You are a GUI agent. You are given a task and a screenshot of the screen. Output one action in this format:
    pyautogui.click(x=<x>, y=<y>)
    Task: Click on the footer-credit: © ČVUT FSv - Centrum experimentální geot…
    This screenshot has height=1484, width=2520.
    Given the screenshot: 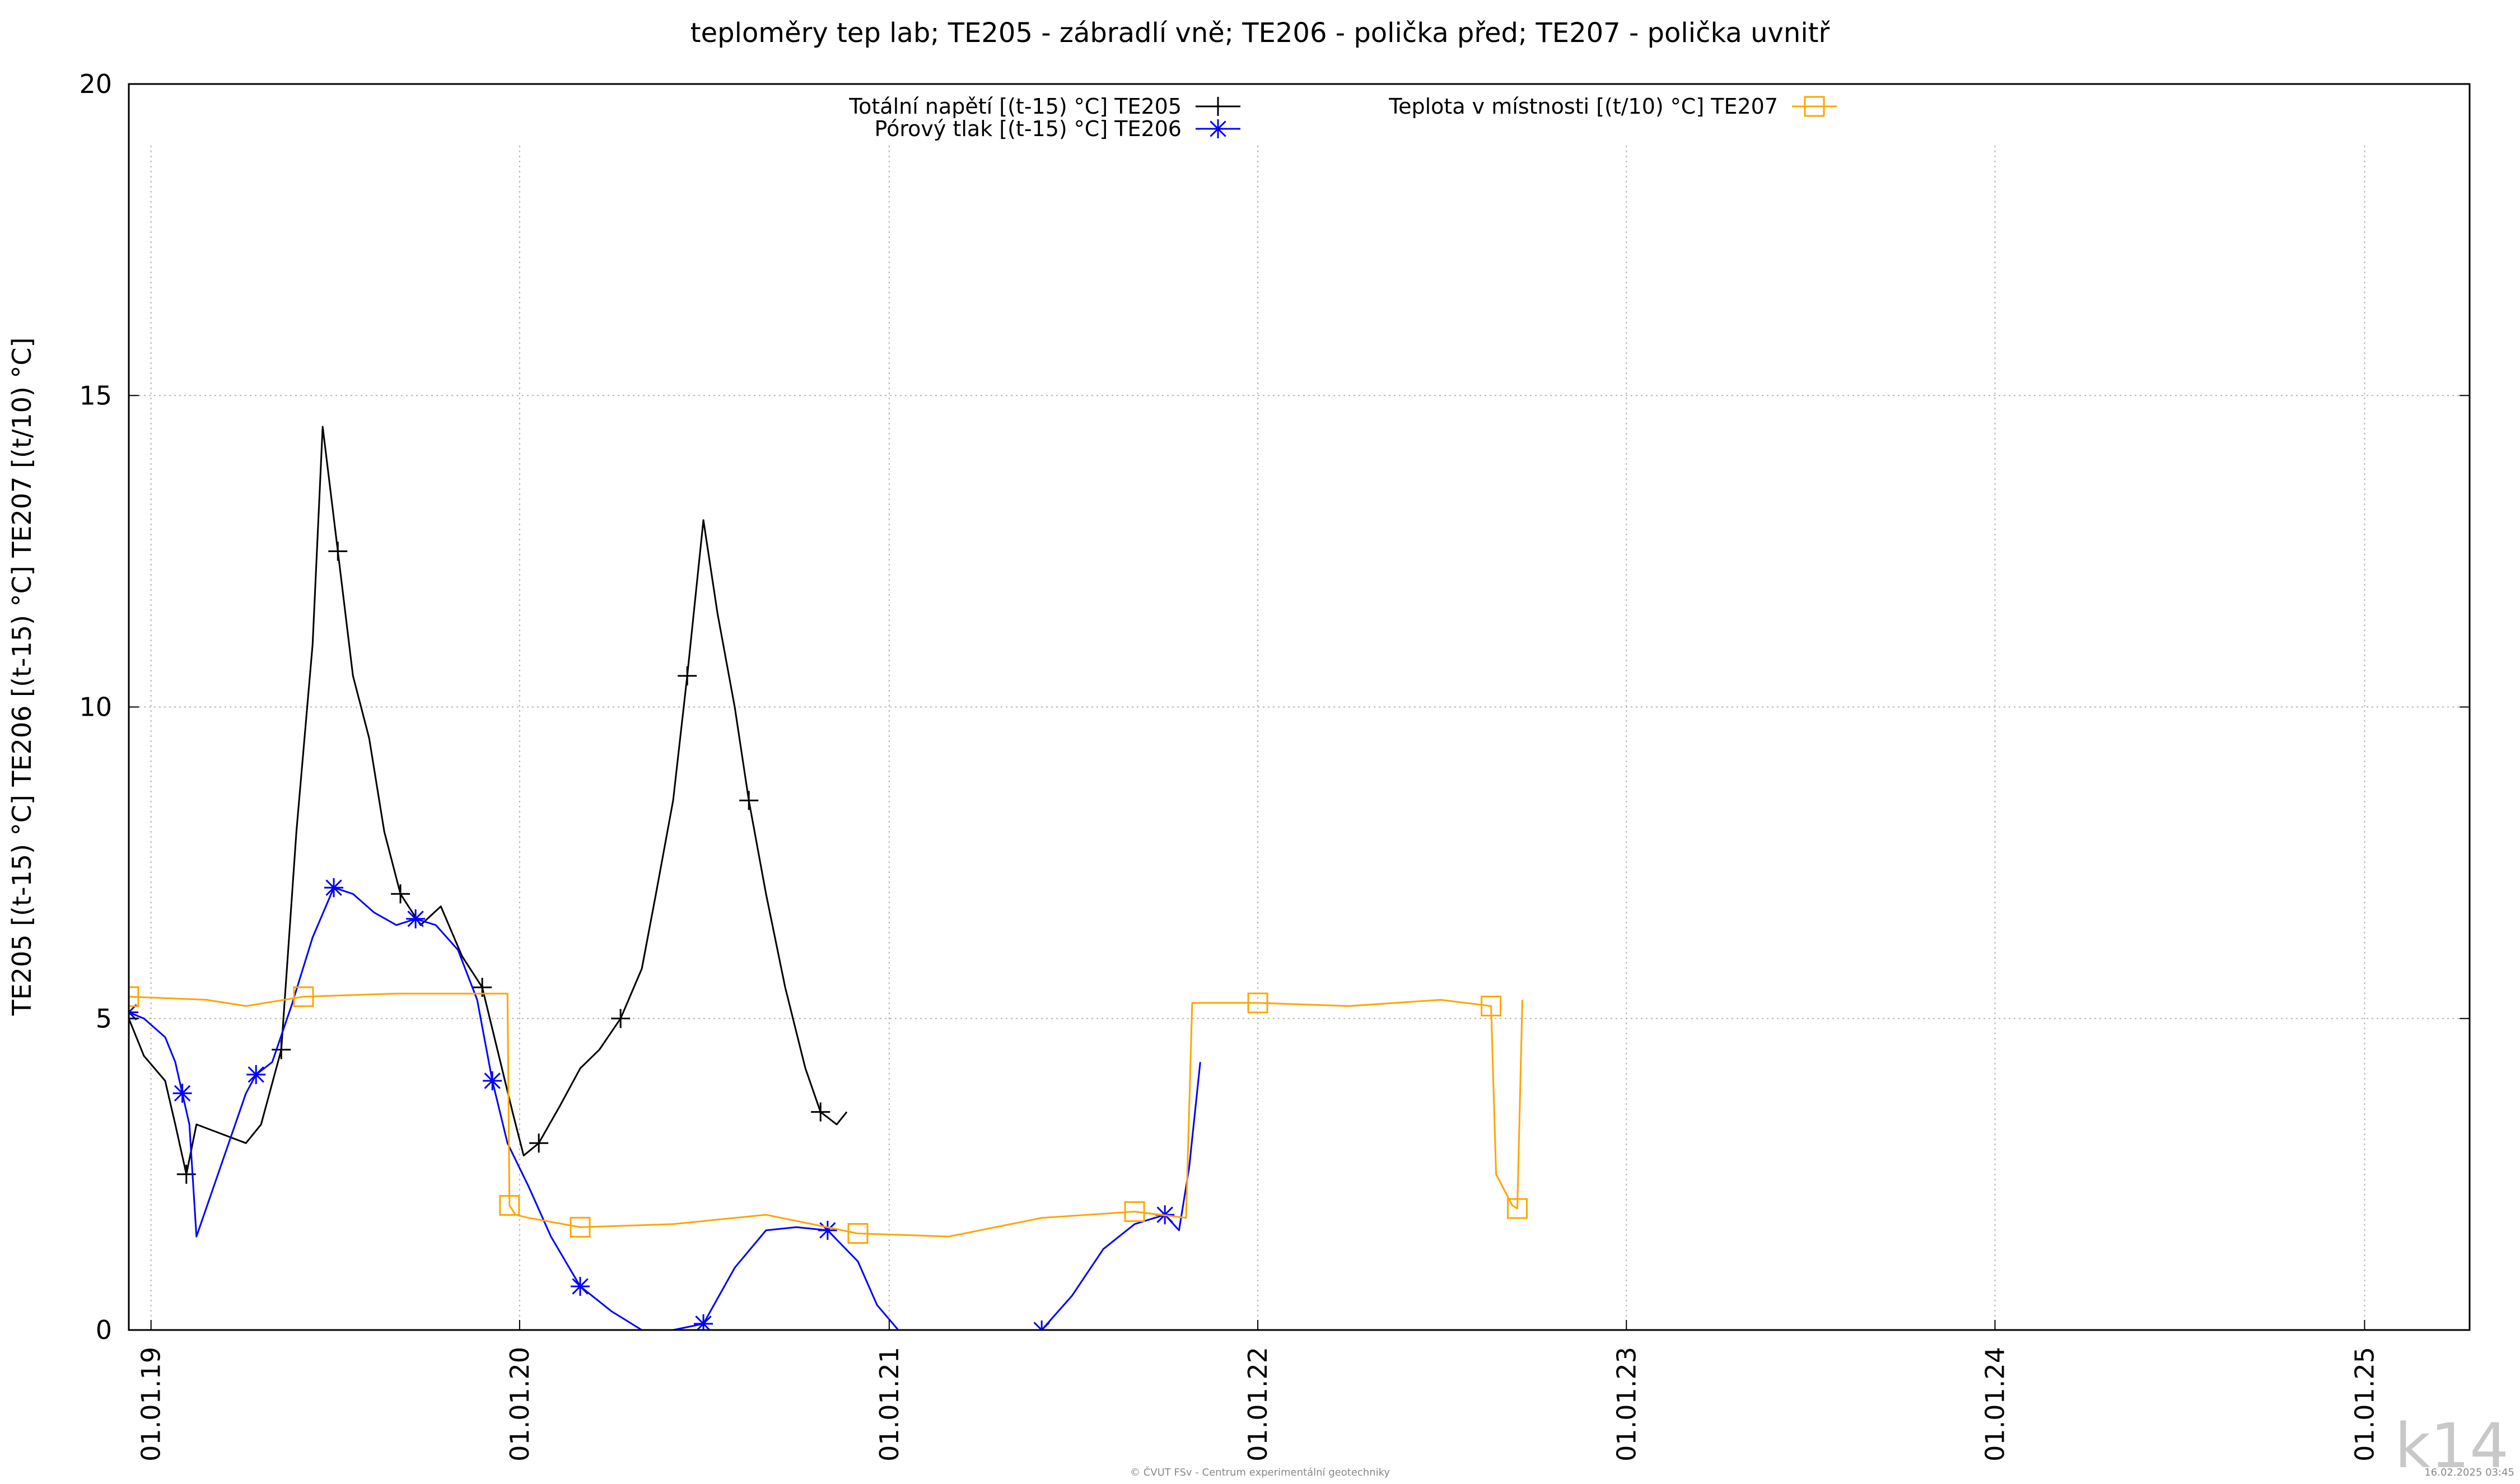 What is the action you would take?
    pyautogui.click(x=1260, y=1472)
    